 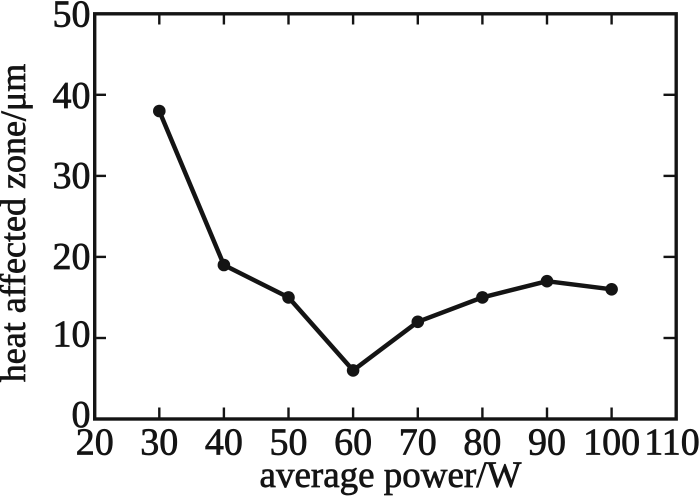 What do you see at coordinates (672, 443) in the screenshot?
I see `svg-text: 110` at bounding box center [672, 443].